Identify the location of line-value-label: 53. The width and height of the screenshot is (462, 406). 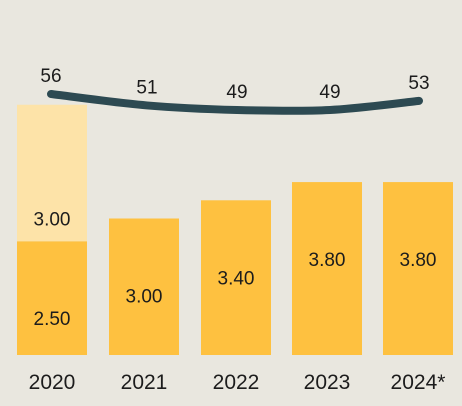
(418, 83).